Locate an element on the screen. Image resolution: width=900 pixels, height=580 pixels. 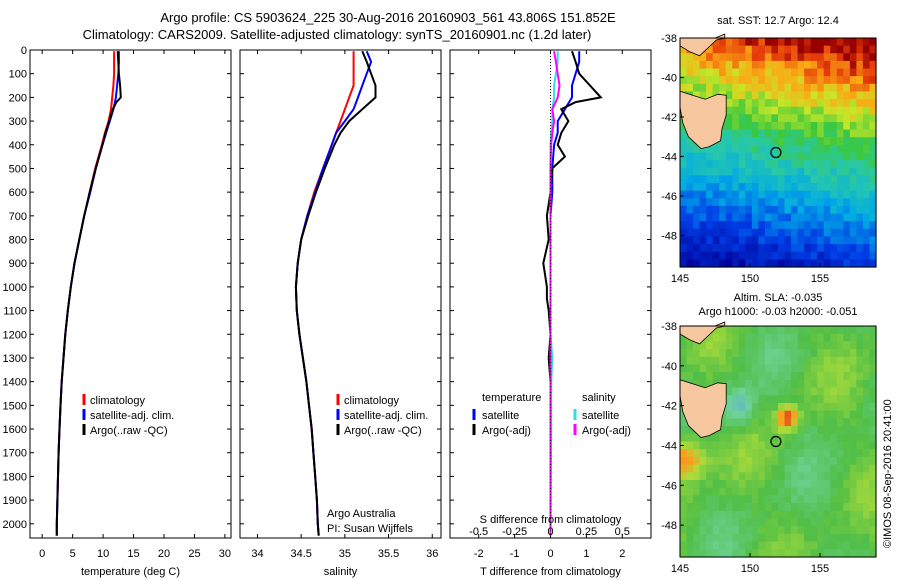
y-tick-label: 1600 is located at coordinates (15, 430).